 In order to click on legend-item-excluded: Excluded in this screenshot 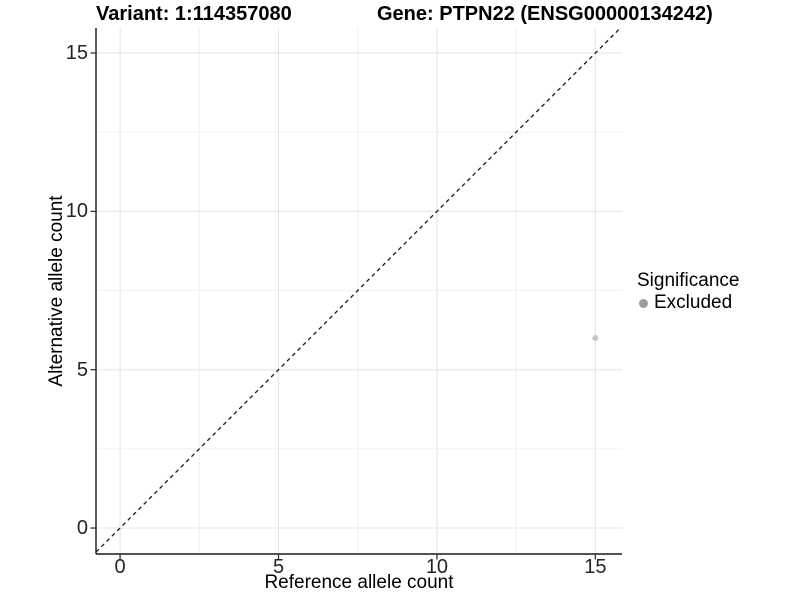, I will do `click(688, 303)`.